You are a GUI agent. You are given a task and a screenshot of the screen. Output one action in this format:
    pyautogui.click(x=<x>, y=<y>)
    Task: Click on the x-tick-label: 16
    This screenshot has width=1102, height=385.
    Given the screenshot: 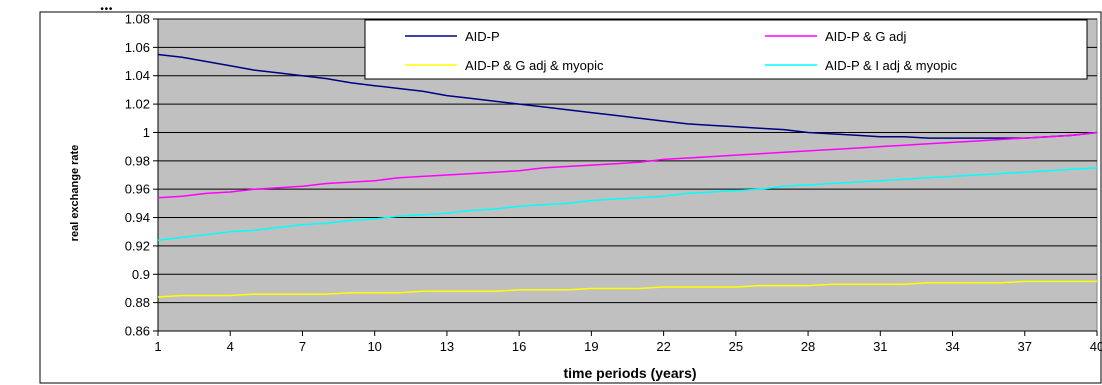 What is the action you would take?
    pyautogui.click(x=519, y=346)
    